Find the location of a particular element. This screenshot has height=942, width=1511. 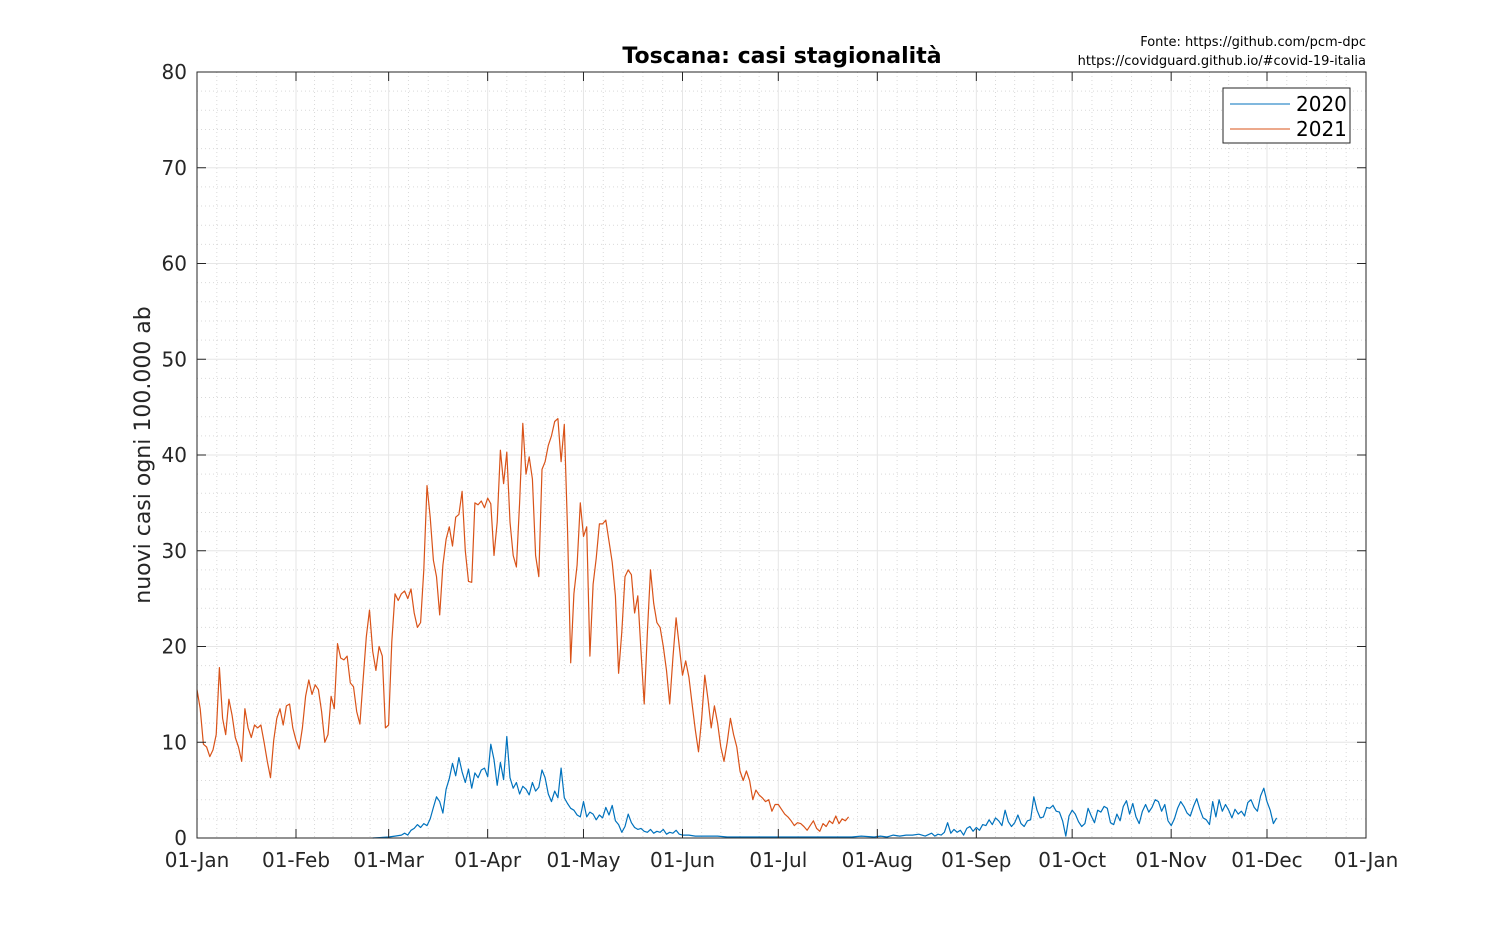

y-tick-label: 40 is located at coordinates (174, 455).